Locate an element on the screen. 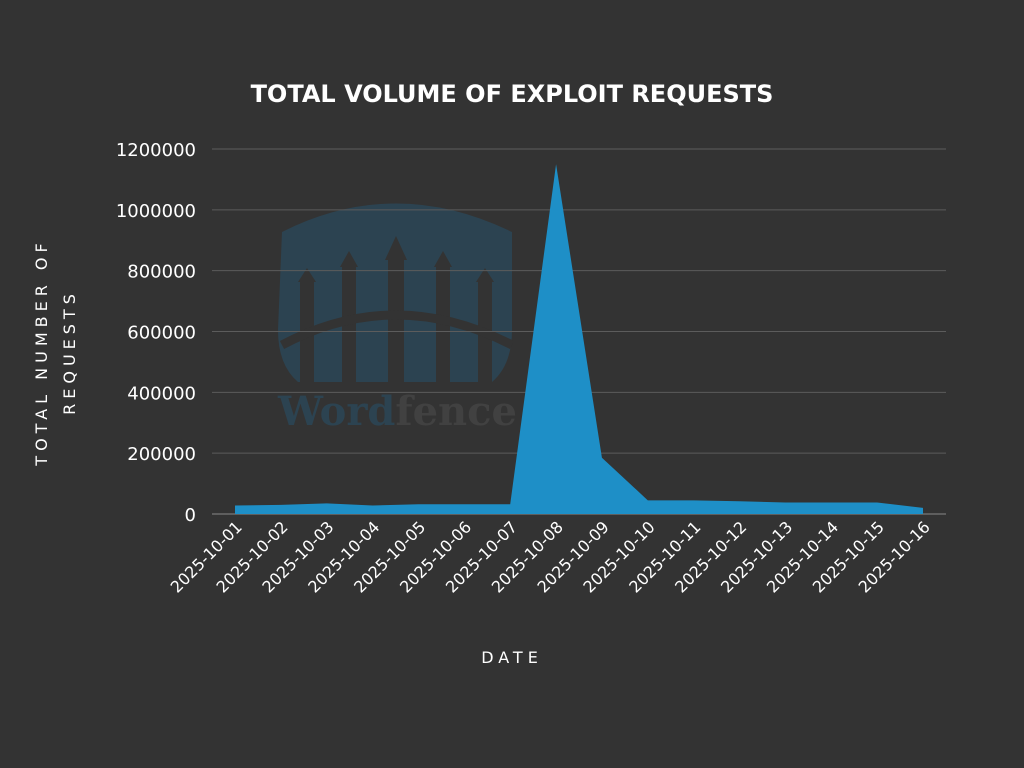  y-axis-label-line-1: TOTAL NUMBER OF is located at coordinates (41, 352).